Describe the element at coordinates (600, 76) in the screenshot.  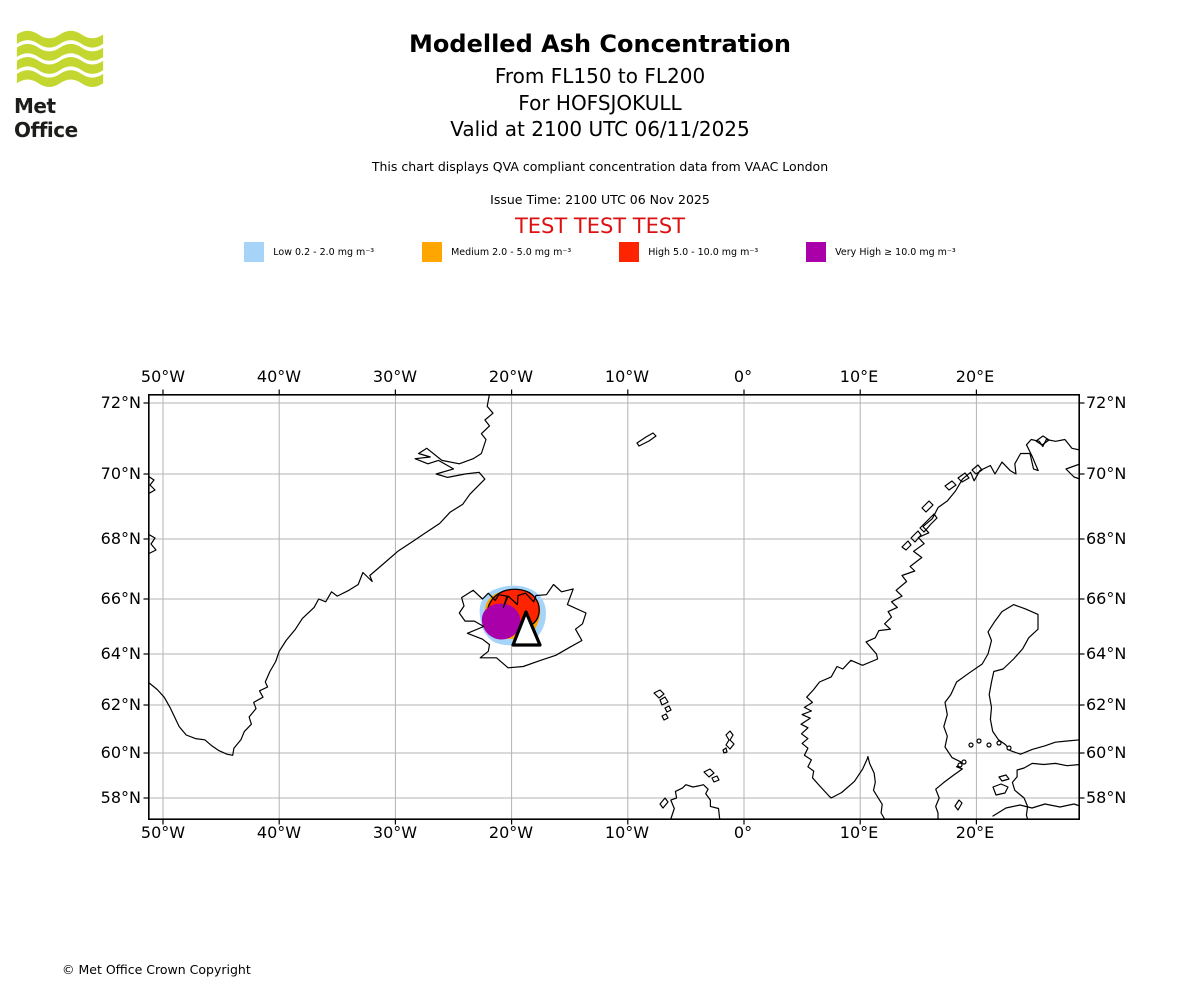
I see `flight-levels-subtitle: From FL150 to FL200` at that location.